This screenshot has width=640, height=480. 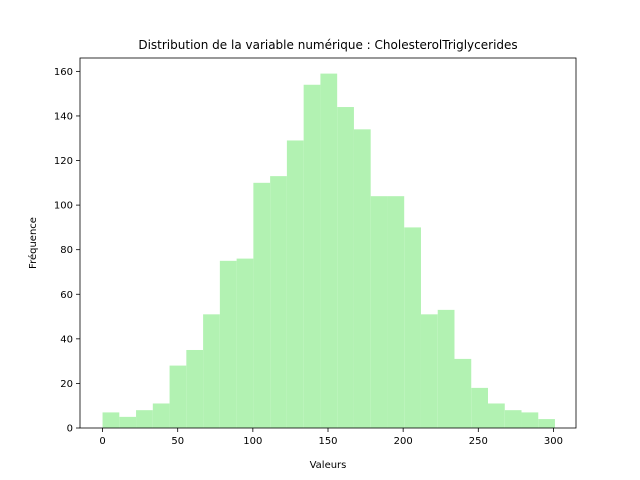 I want to click on x-tick-label: 0, so click(x=102, y=441).